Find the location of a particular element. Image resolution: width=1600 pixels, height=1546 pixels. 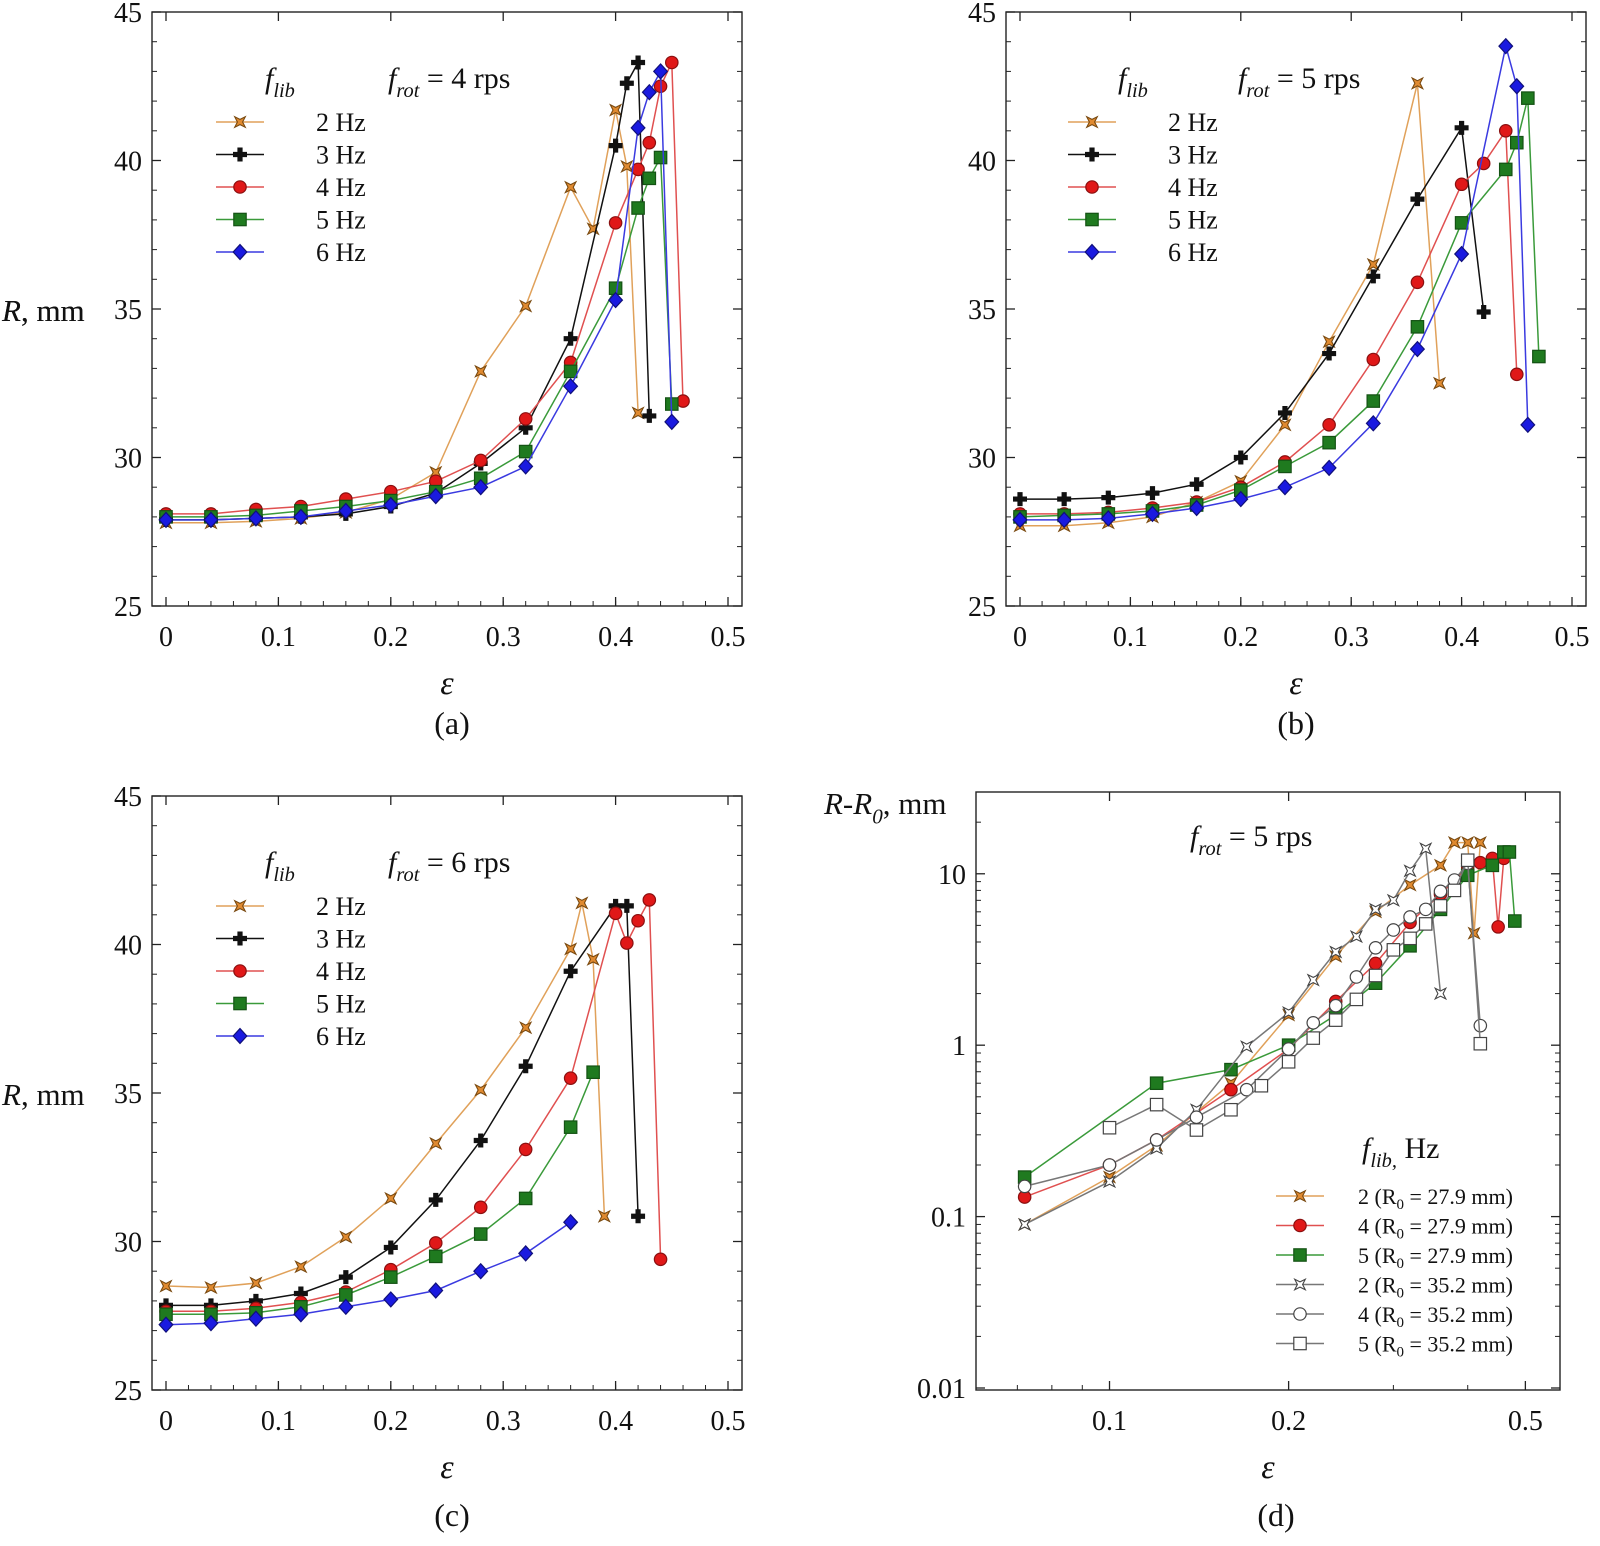

legend-label: 6 Hz is located at coordinates (341, 252).